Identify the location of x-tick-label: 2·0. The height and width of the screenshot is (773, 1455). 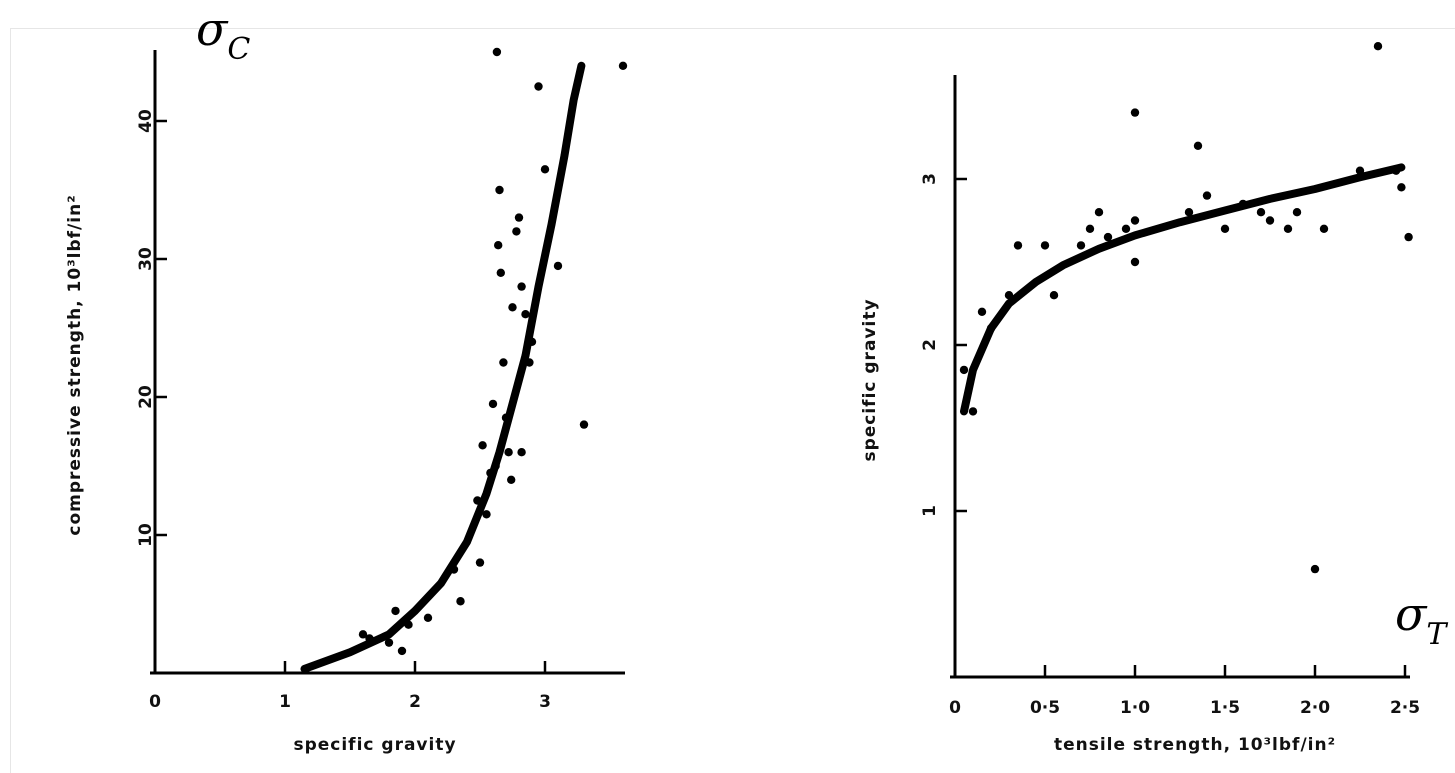
(1315, 708).